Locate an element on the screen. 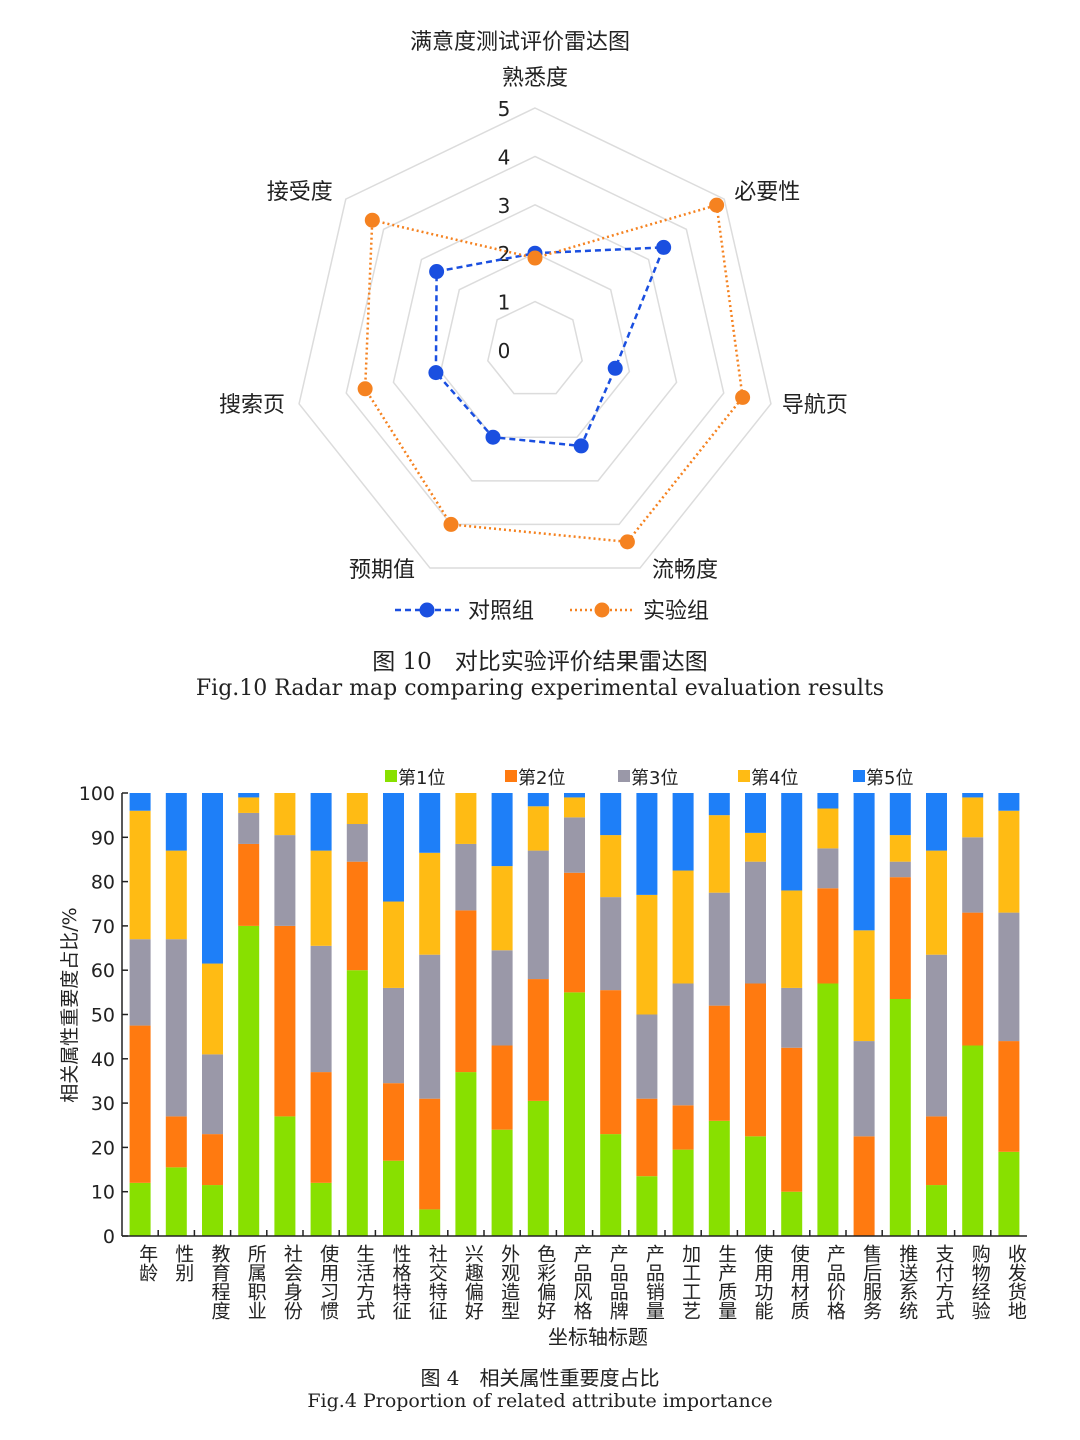 The image size is (1080, 1440). y-tick-label: 0 is located at coordinates (109, 1237).